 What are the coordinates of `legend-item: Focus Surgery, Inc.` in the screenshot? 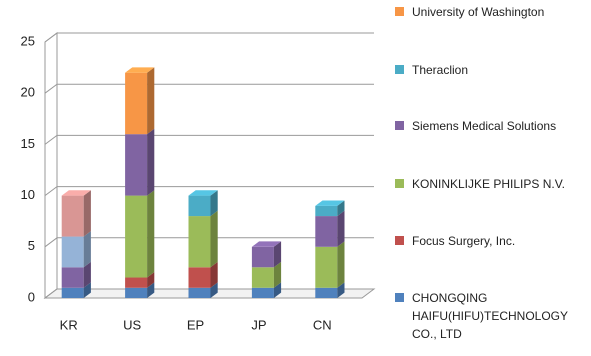 It's located at (488, 241).